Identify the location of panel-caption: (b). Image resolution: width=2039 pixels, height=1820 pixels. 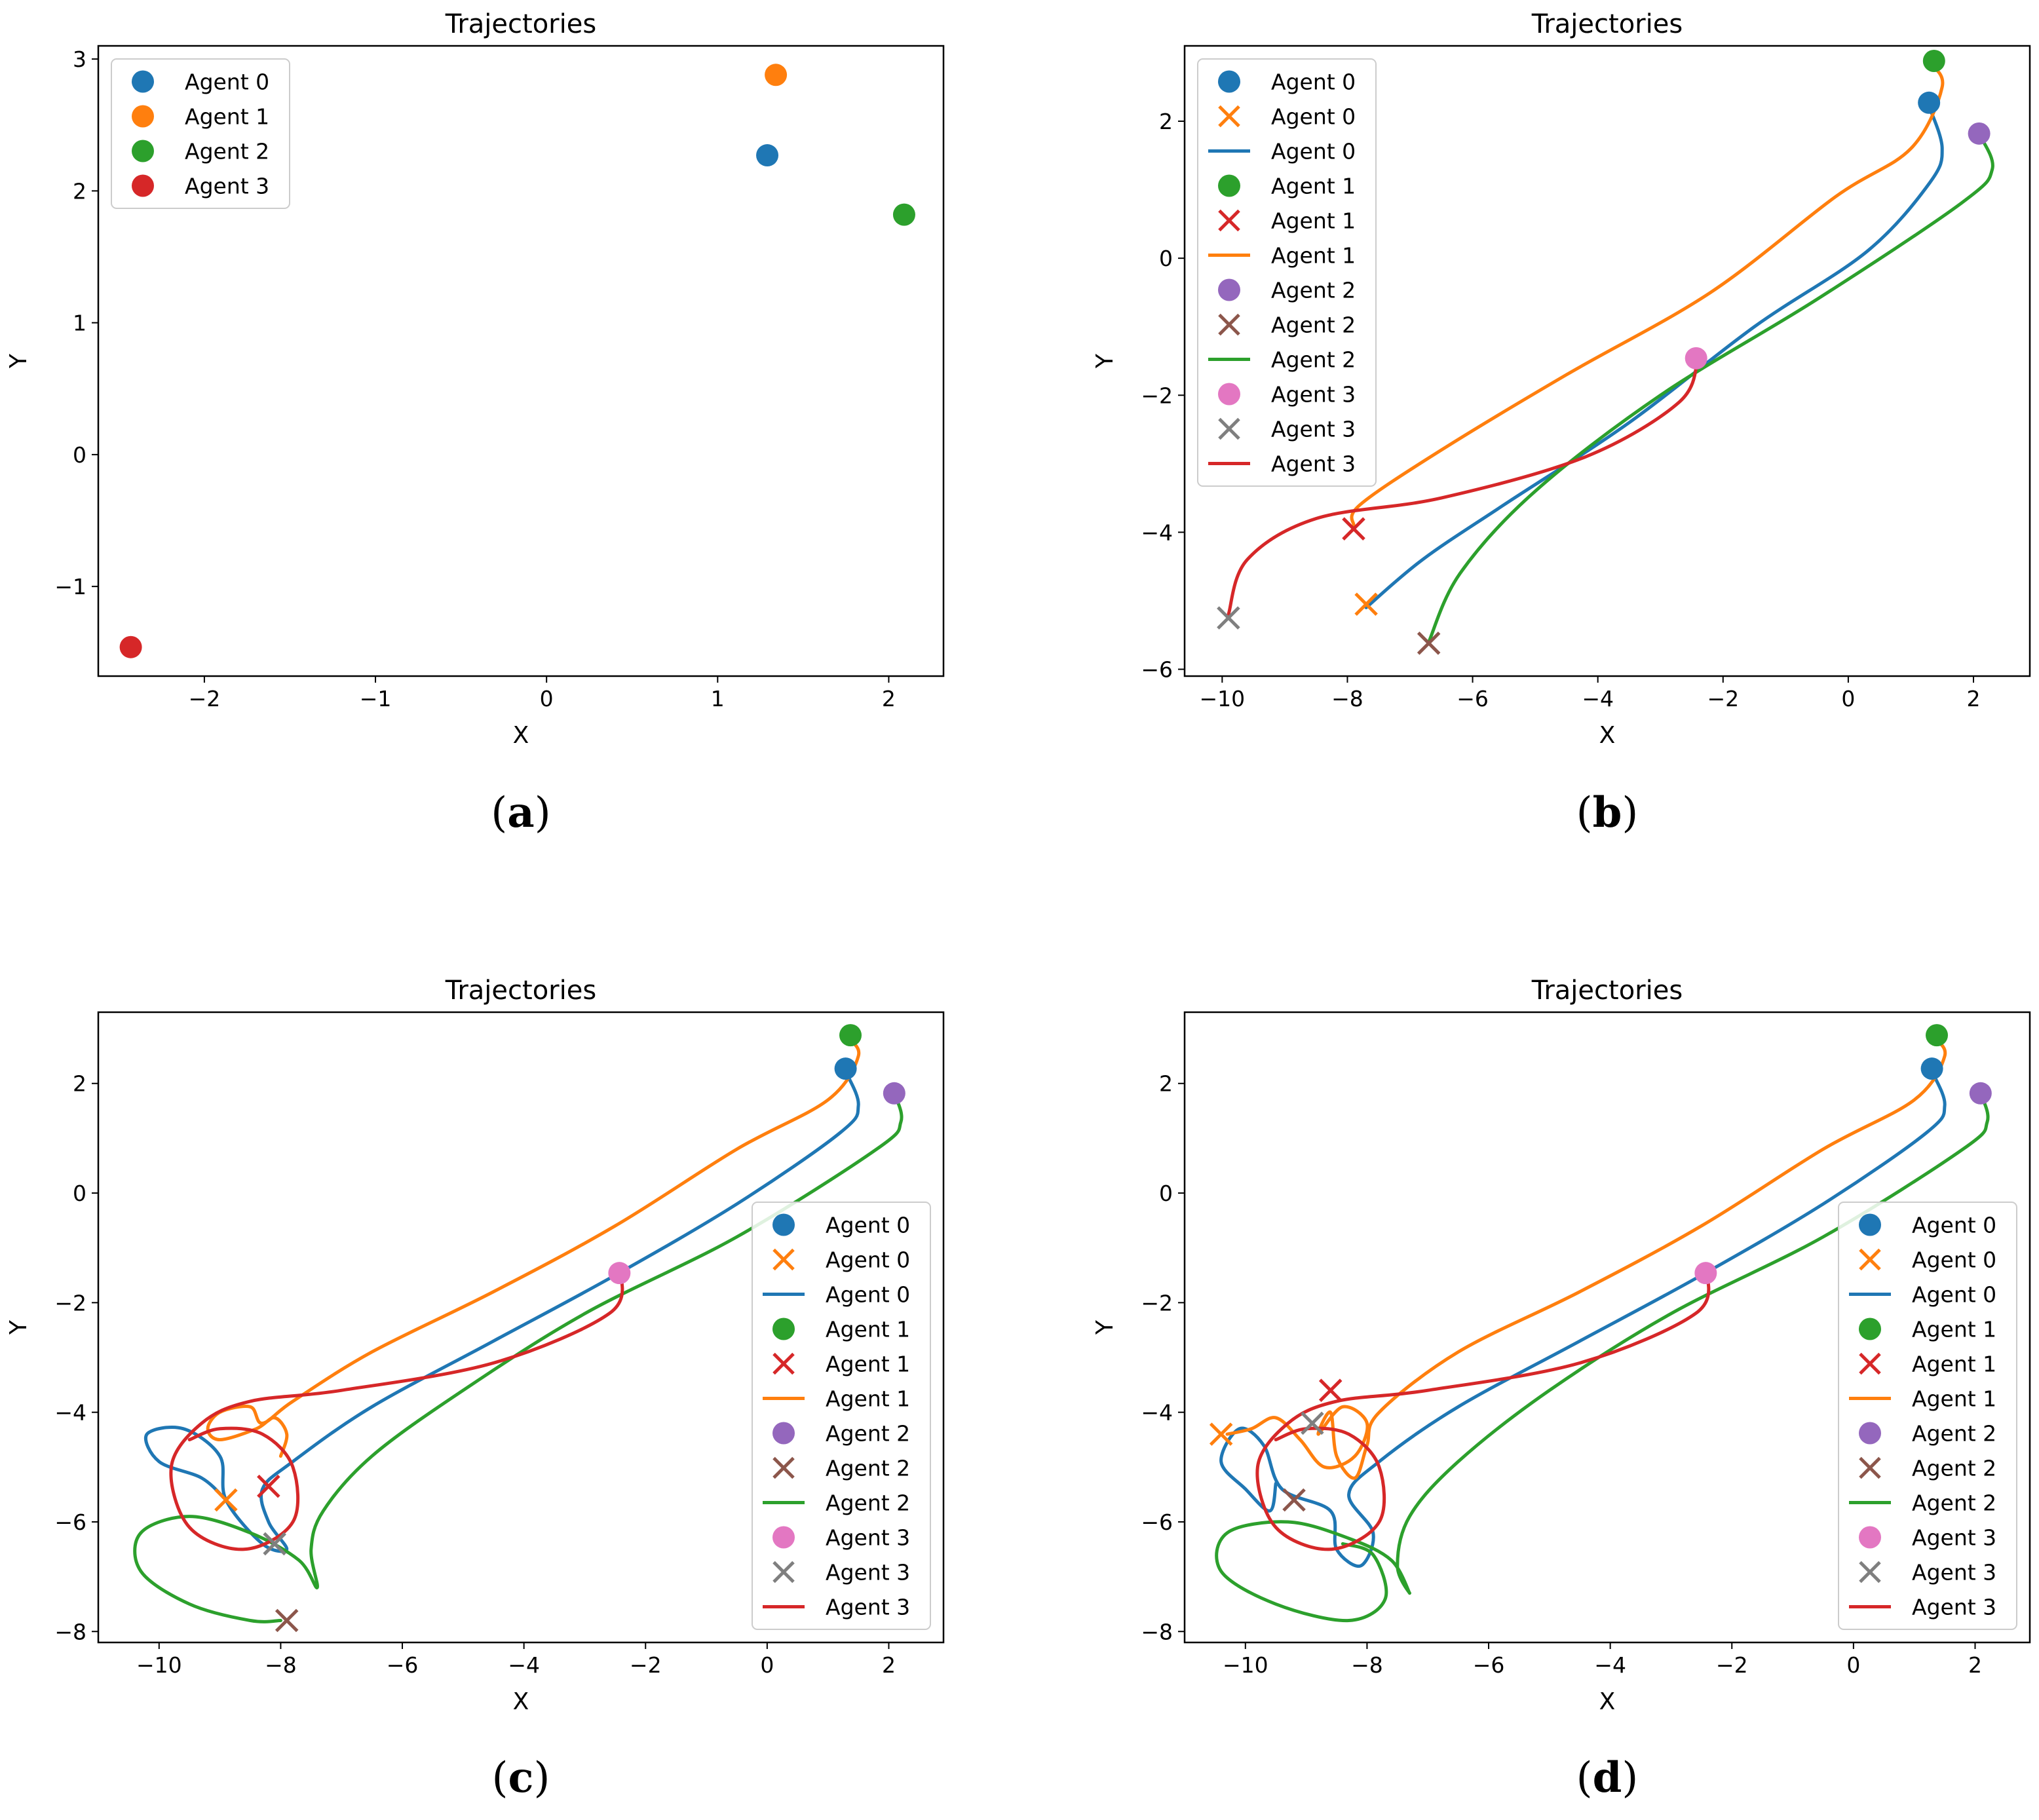
(1607, 812).